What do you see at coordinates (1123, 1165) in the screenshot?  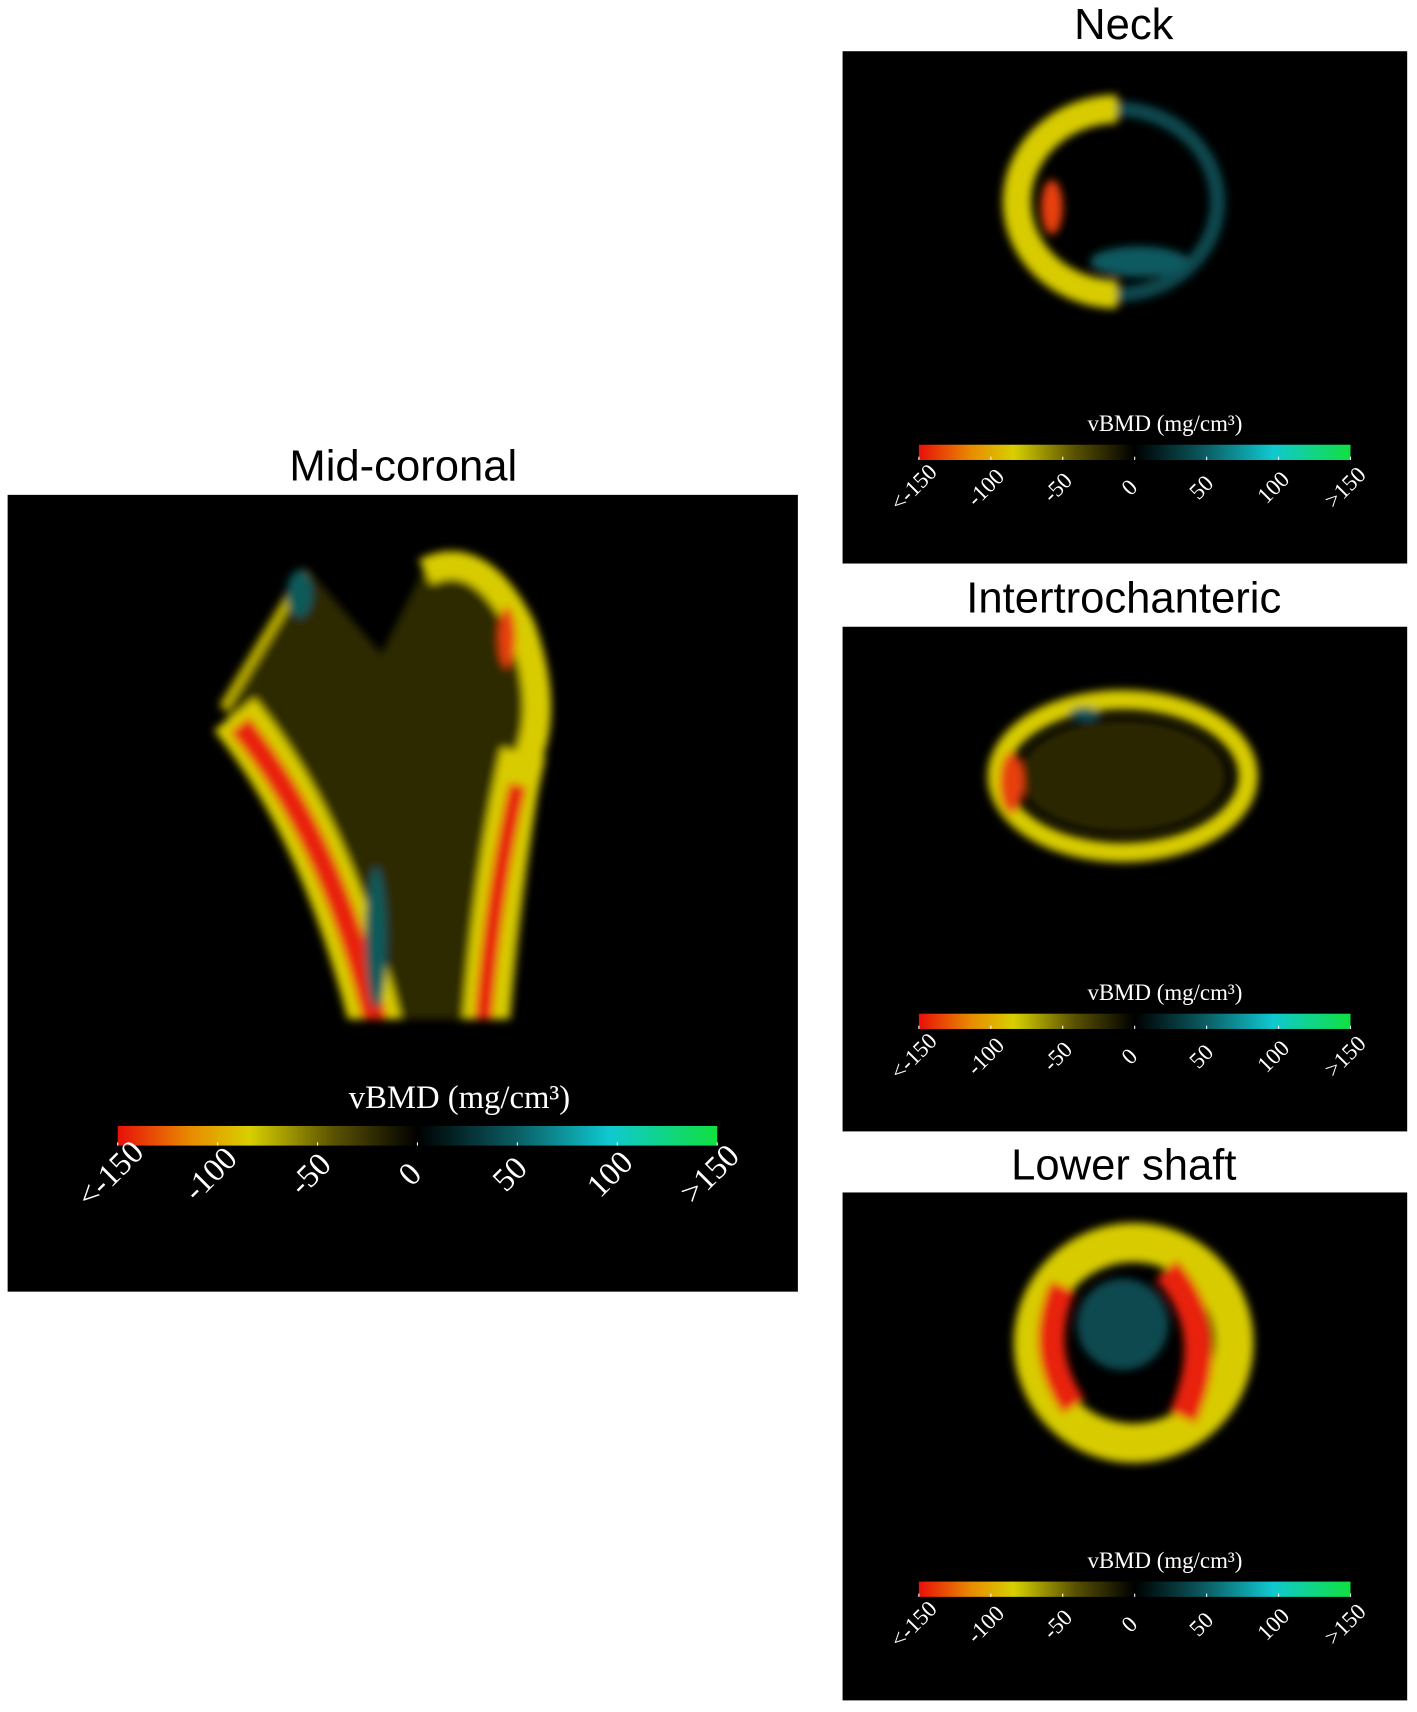 I see `panel-title: Lower shaft` at bounding box center [1123, 1165].